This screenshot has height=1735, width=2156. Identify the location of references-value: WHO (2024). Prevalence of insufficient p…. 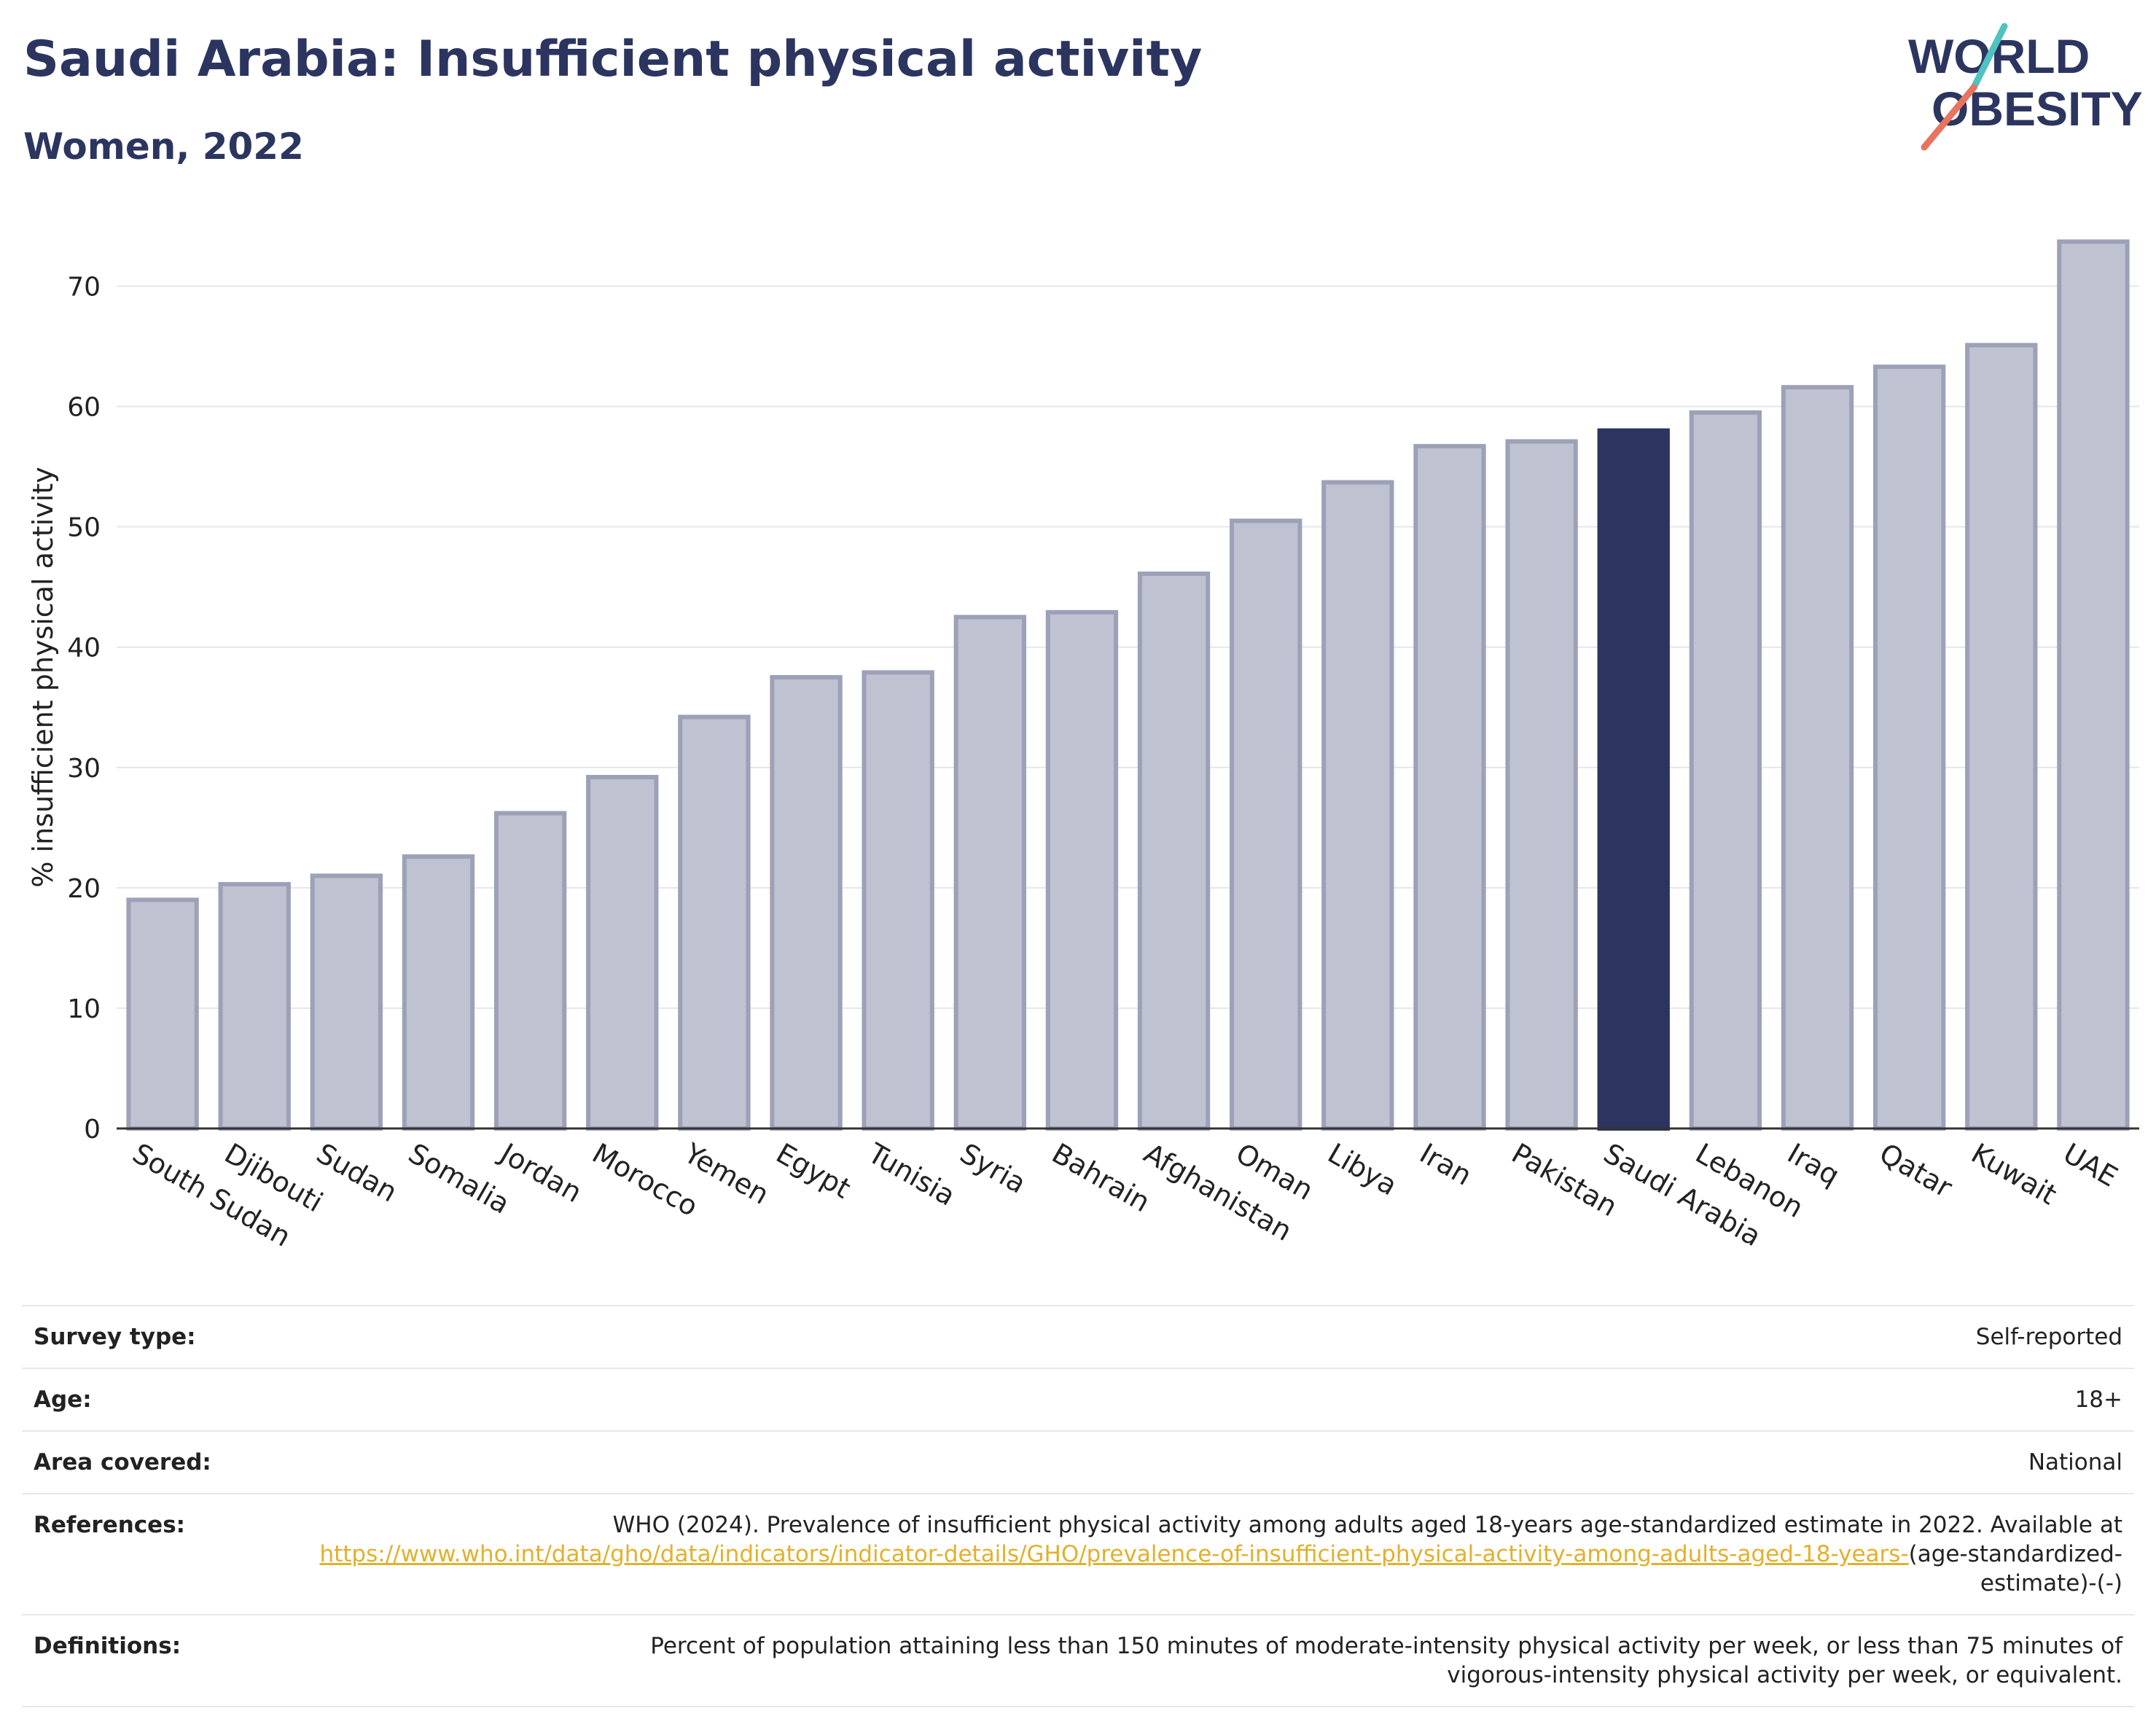
(1168, 1554).